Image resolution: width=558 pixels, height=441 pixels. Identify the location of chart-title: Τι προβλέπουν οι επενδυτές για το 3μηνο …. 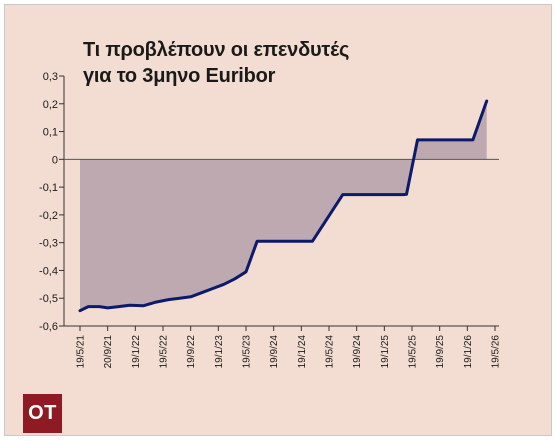
(273, 63).